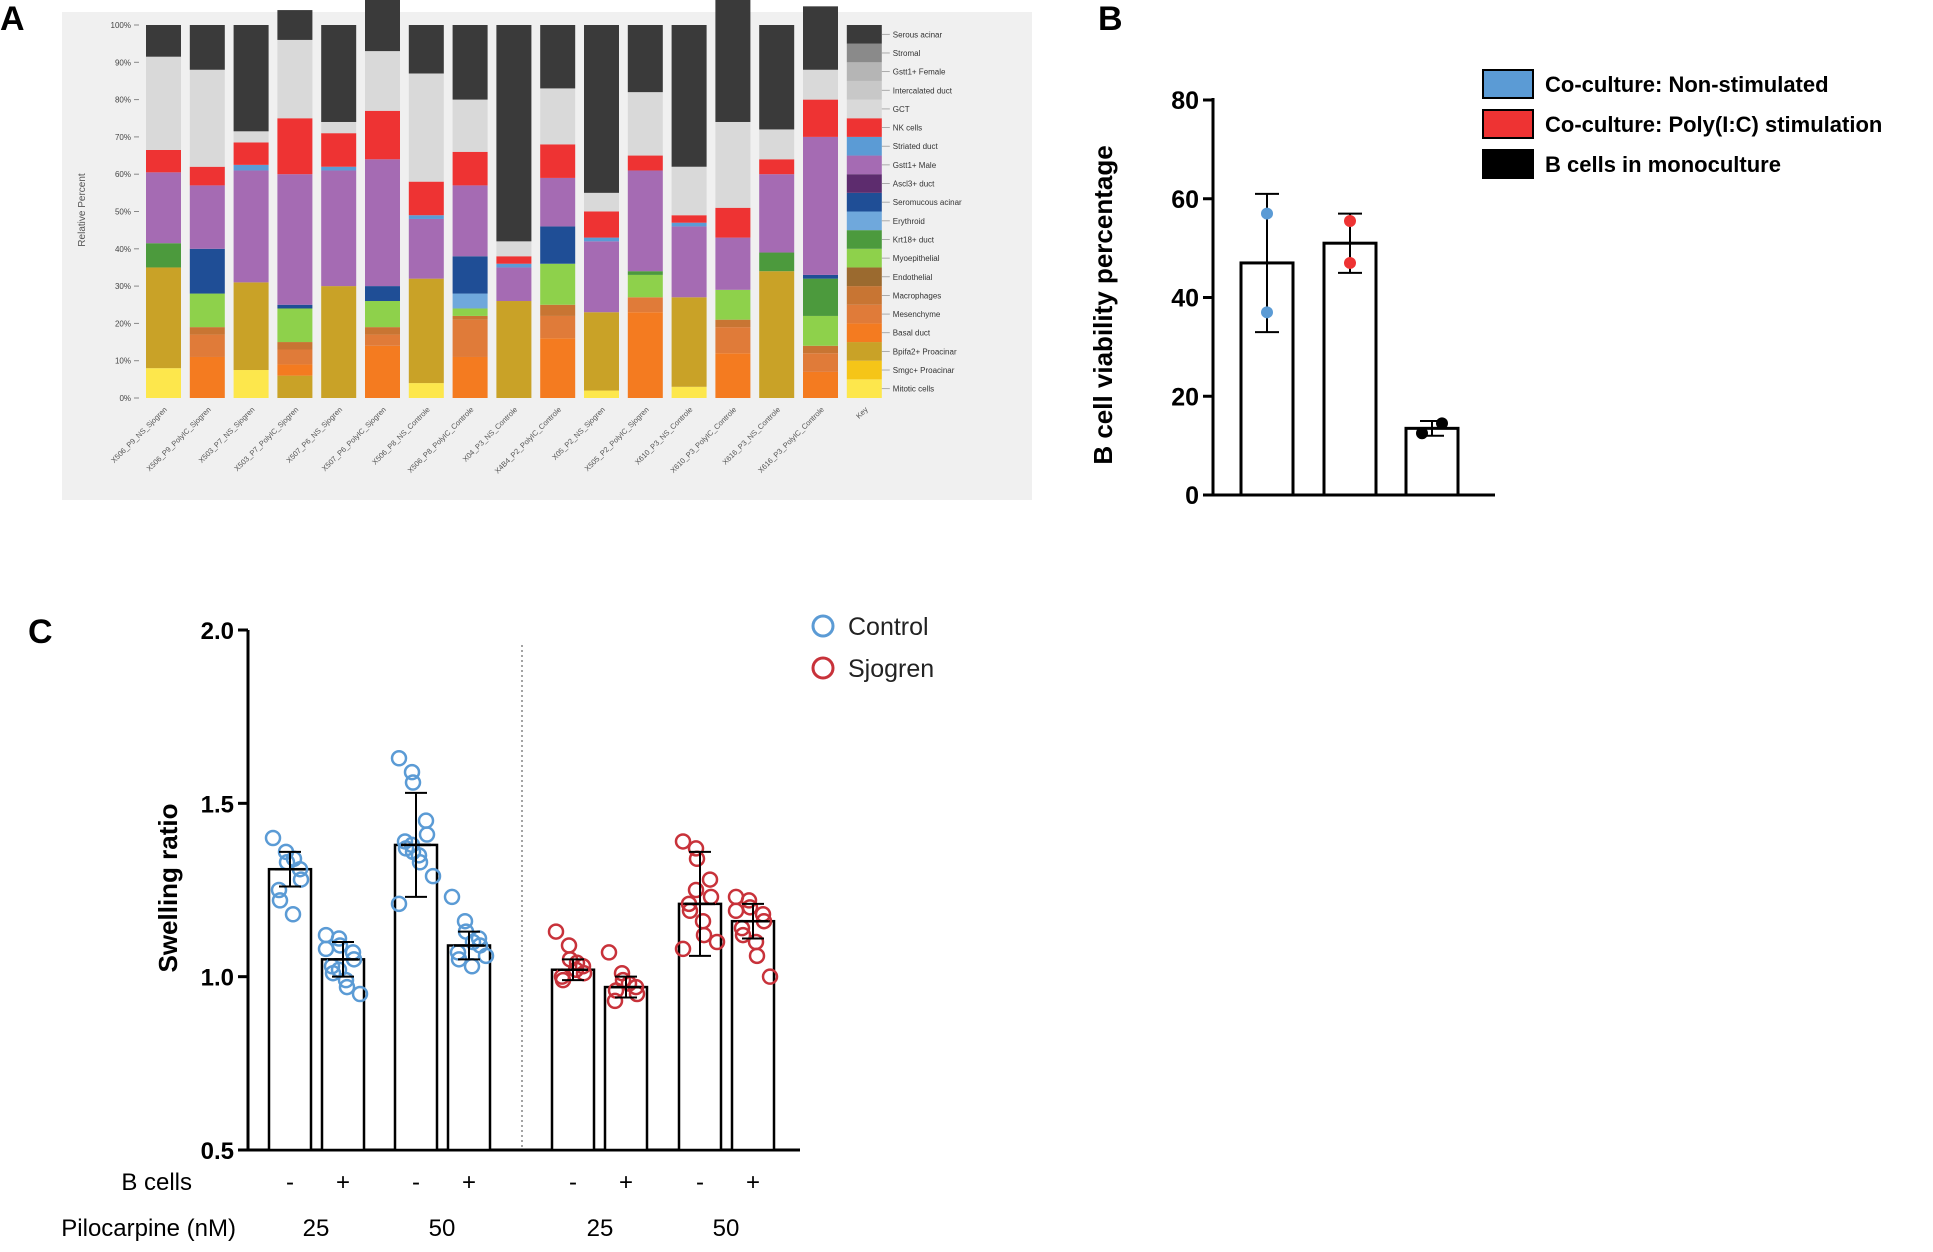  Describe the element at coordinates (123, 212) in the screenshot. I see `panel-a-y-tick-label: 50%` at that location.